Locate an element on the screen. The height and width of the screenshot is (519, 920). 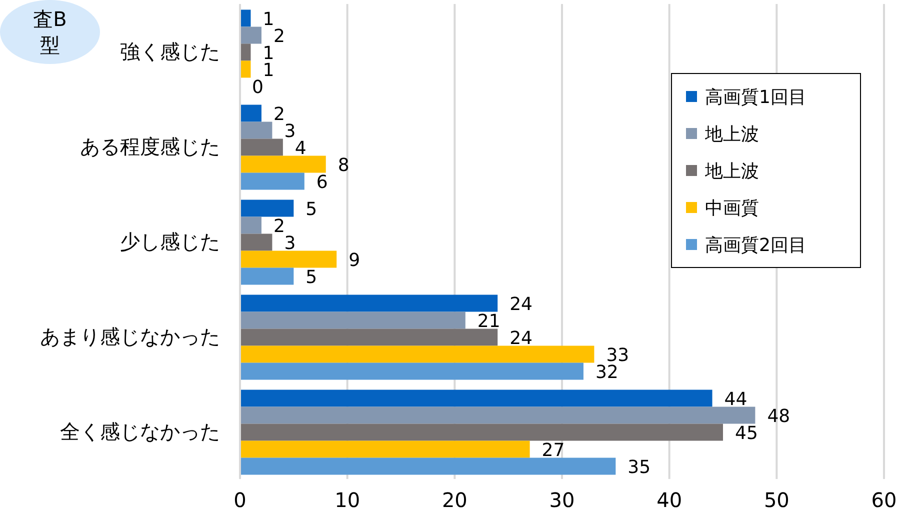
data-label: 0 is located at coordinates (258, 87).